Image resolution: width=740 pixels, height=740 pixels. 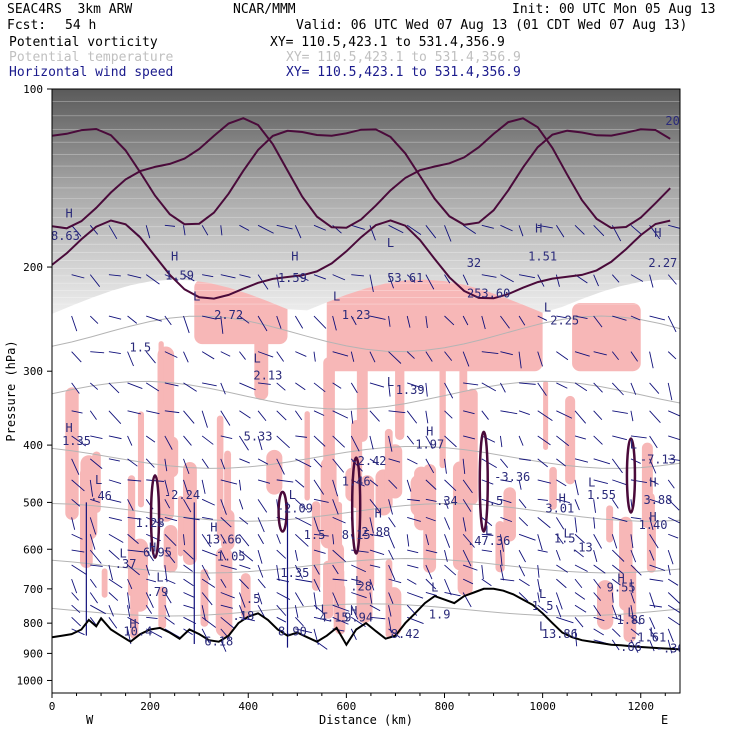 I want to click on contour-label: 1.5, so click(x=315, y=535).